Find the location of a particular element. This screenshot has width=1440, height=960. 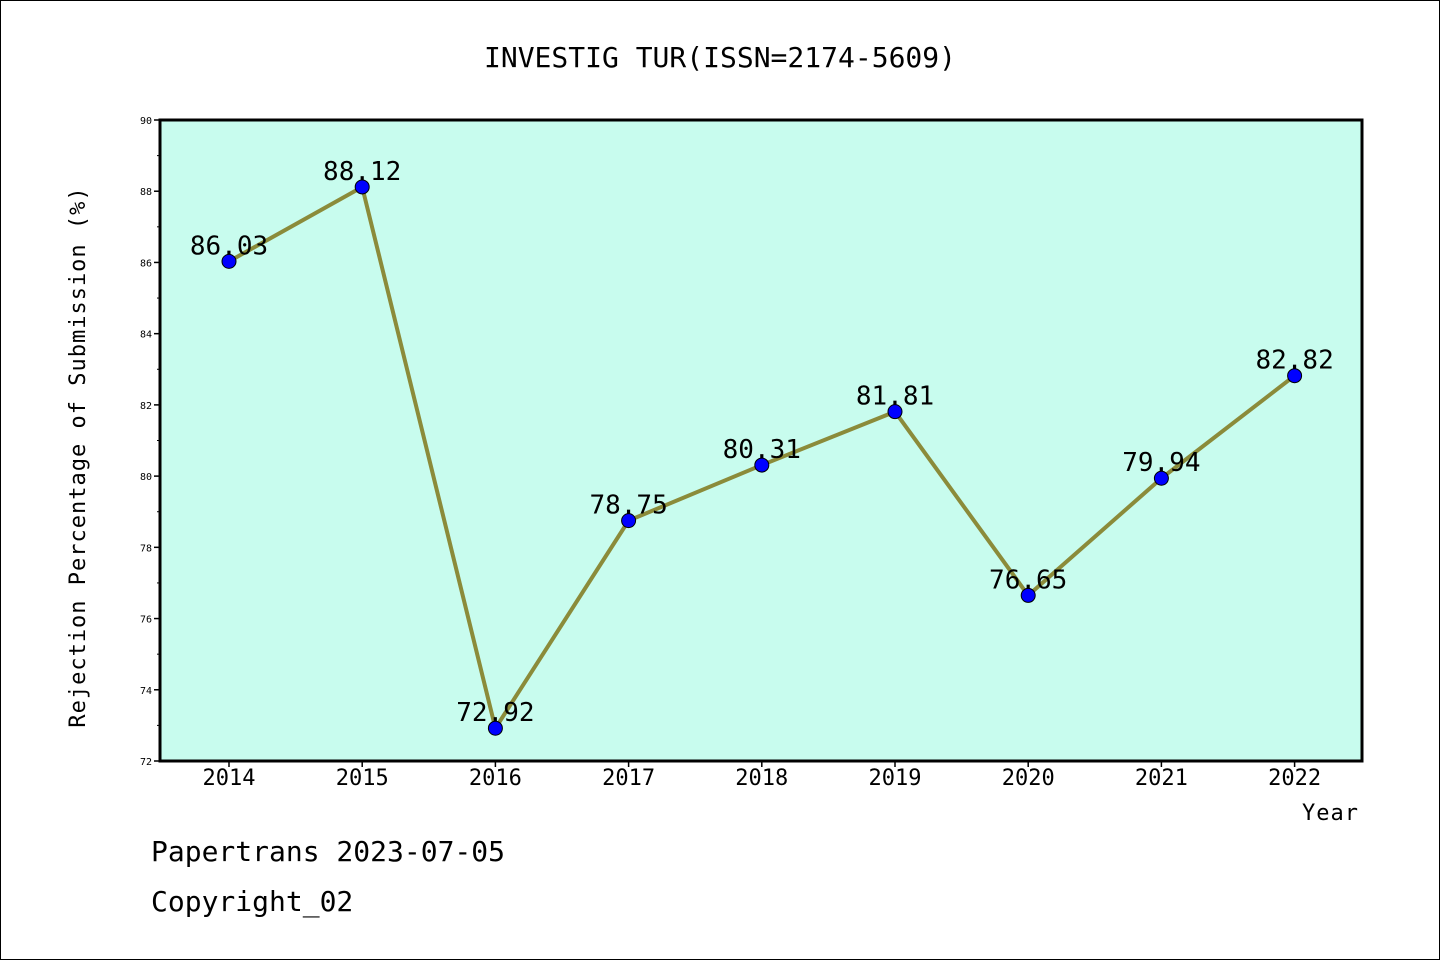

x-tick-label: 2014 is located at coordinates (229, 778).